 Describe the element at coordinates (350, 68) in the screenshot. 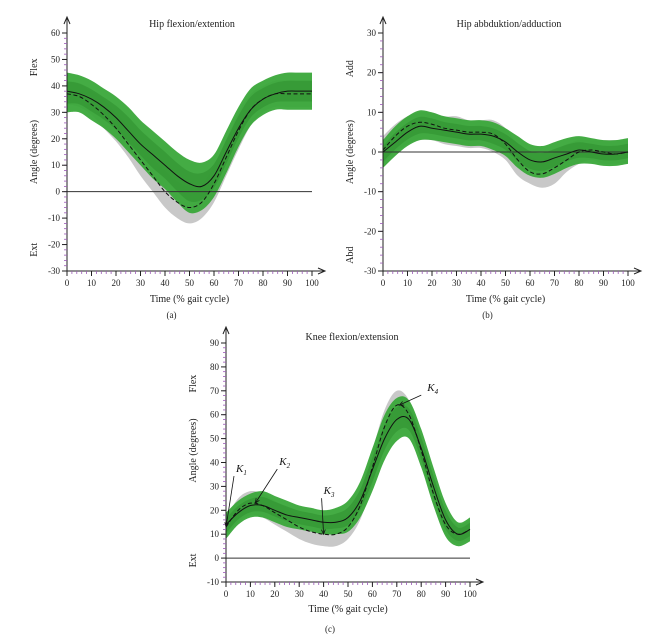

I see `y-axis-top-label-b: Add` at that location.